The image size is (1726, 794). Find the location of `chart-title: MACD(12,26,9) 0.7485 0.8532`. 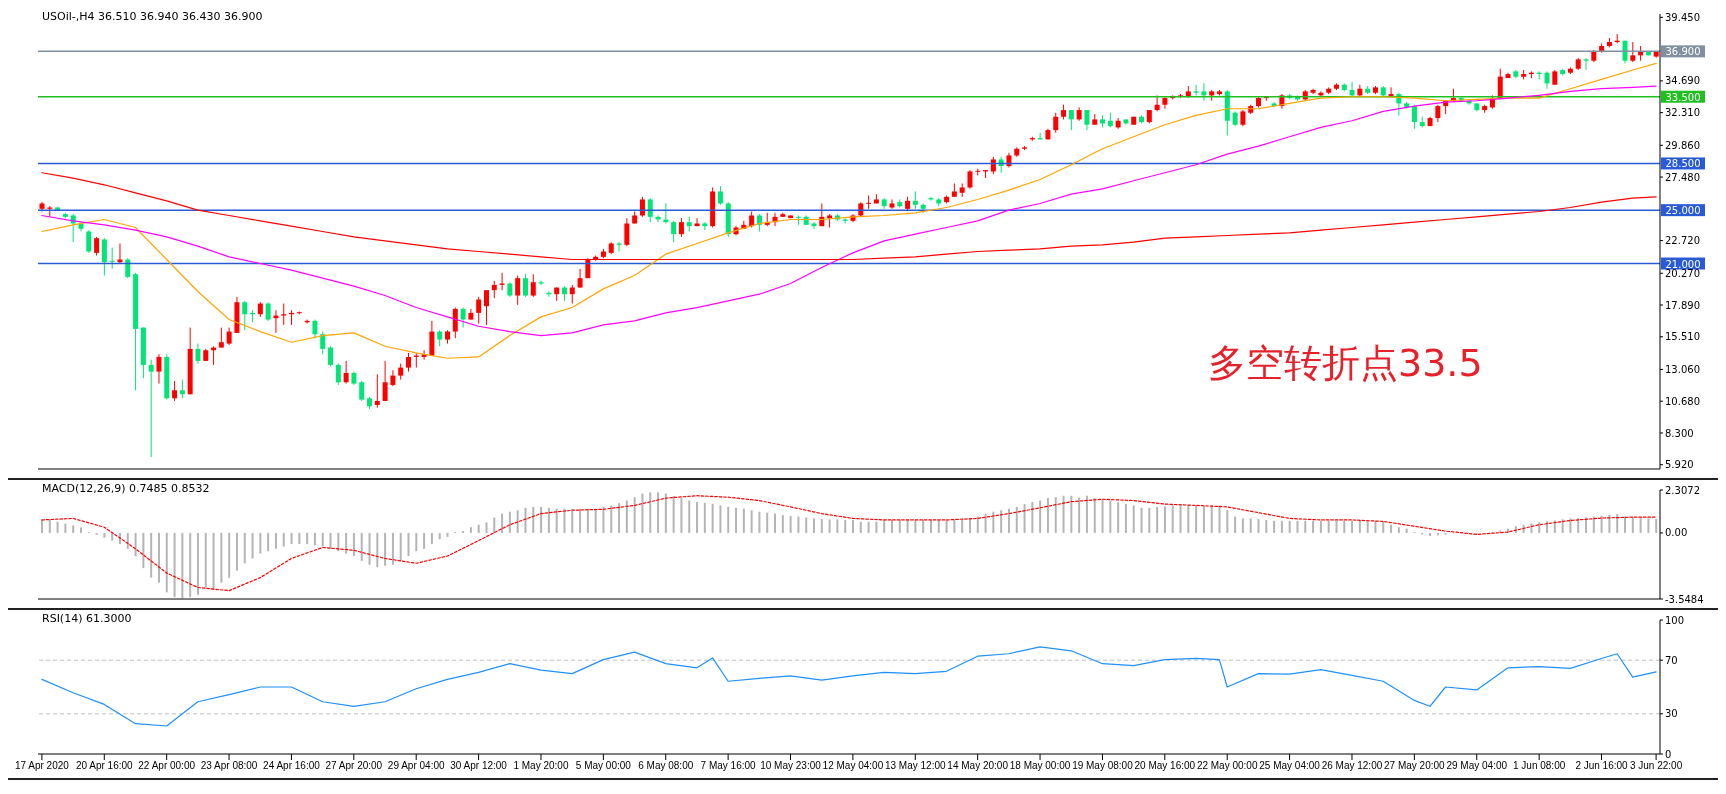

chart-title: MACD(12,26,9) 0.7485 0.8532 is located at coordinates (126, 488).